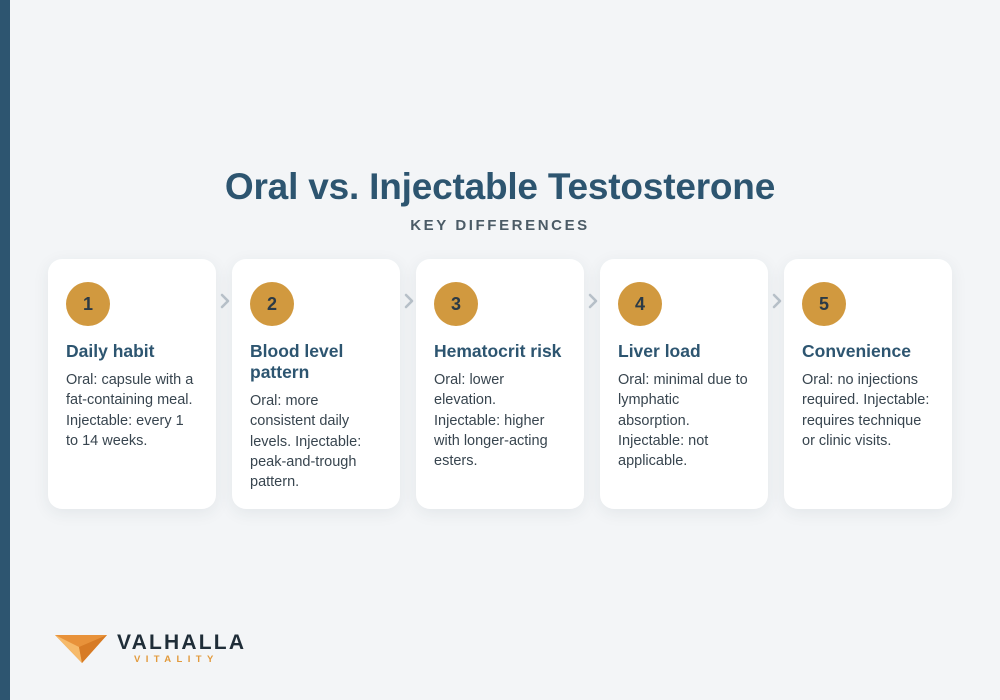  What do you see at coordinates (297, 361) in the screenshot?
I see `step-heading: Blood level pattern` at bounding box center [297, 361].